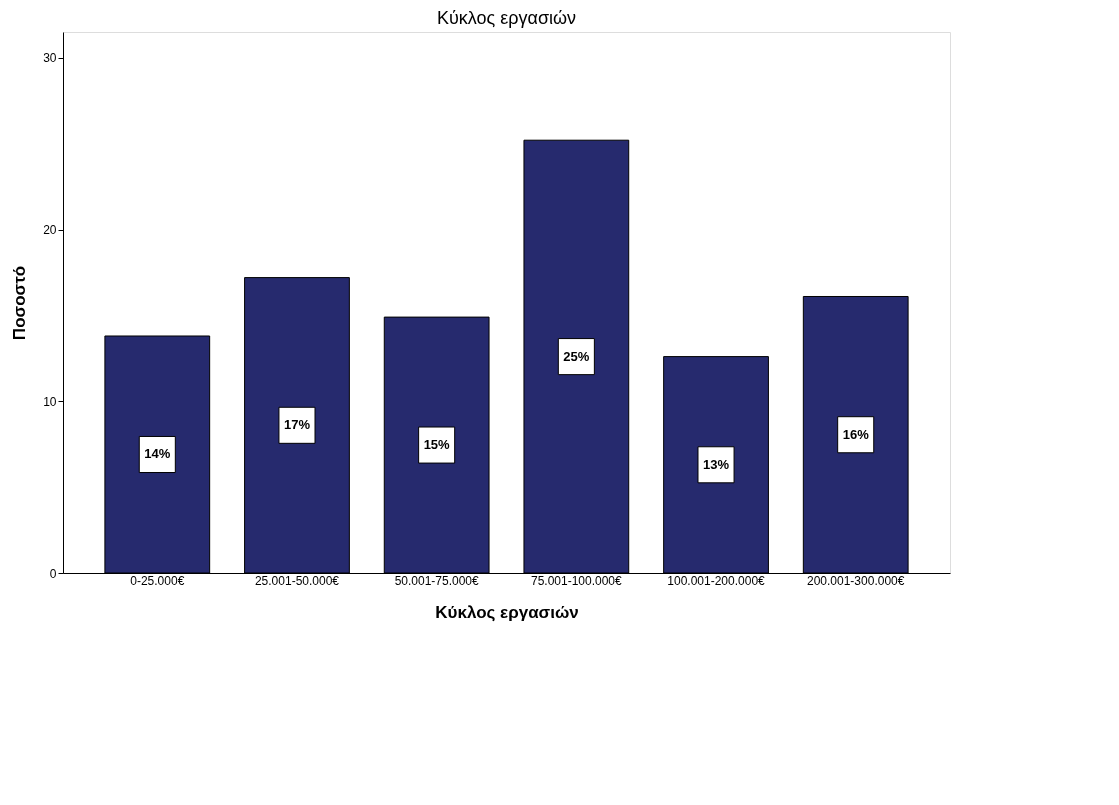  I want to click on y-tick-label: 0, so click(53, 573).